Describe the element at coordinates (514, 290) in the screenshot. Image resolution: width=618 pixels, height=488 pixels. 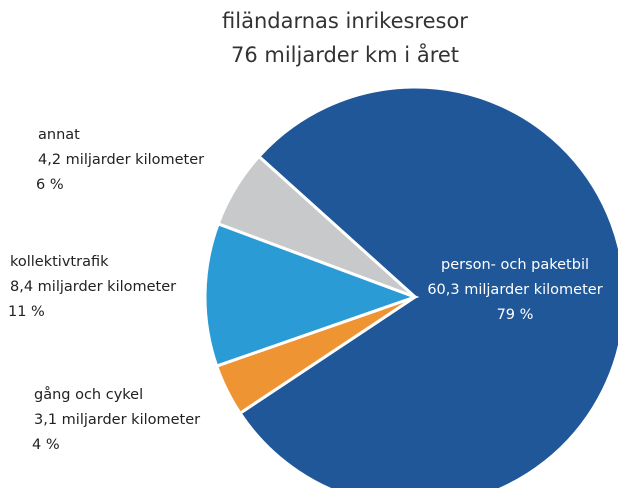
I see `slice-km-label: 60,3 miljarder kilometer` at that location.